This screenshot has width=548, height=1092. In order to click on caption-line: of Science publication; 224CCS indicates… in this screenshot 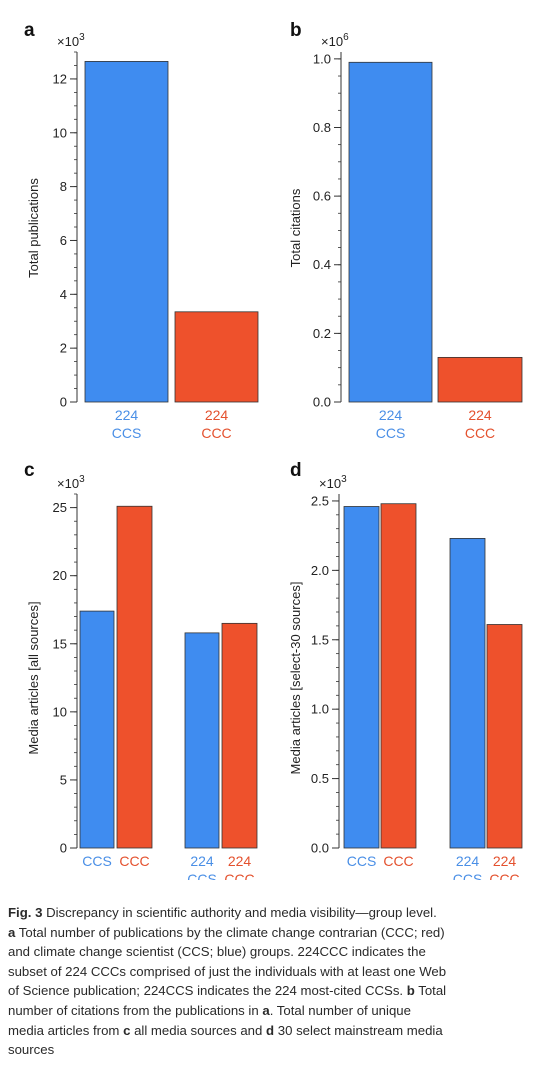, I will do `click(275, 991)`.